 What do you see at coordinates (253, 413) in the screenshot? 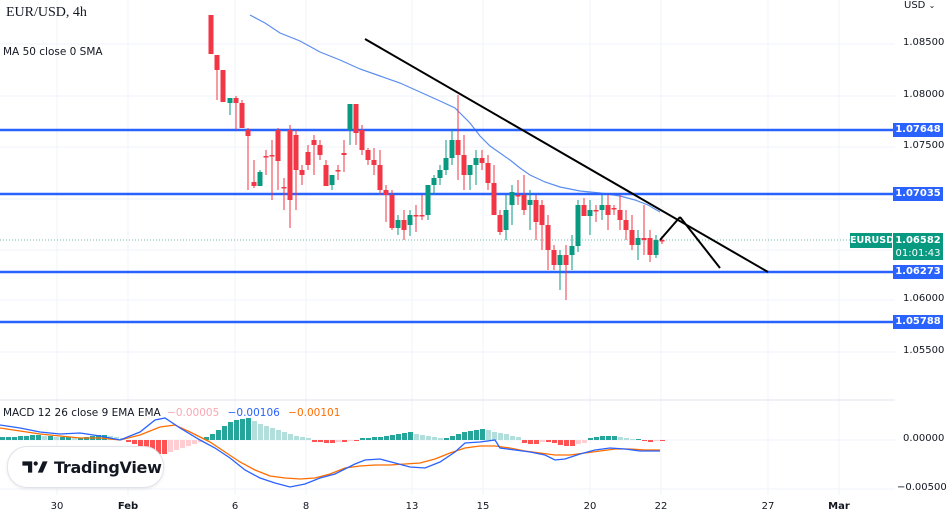
I see `macd-line-value: −0.00106` at bounding box center [253, 413].